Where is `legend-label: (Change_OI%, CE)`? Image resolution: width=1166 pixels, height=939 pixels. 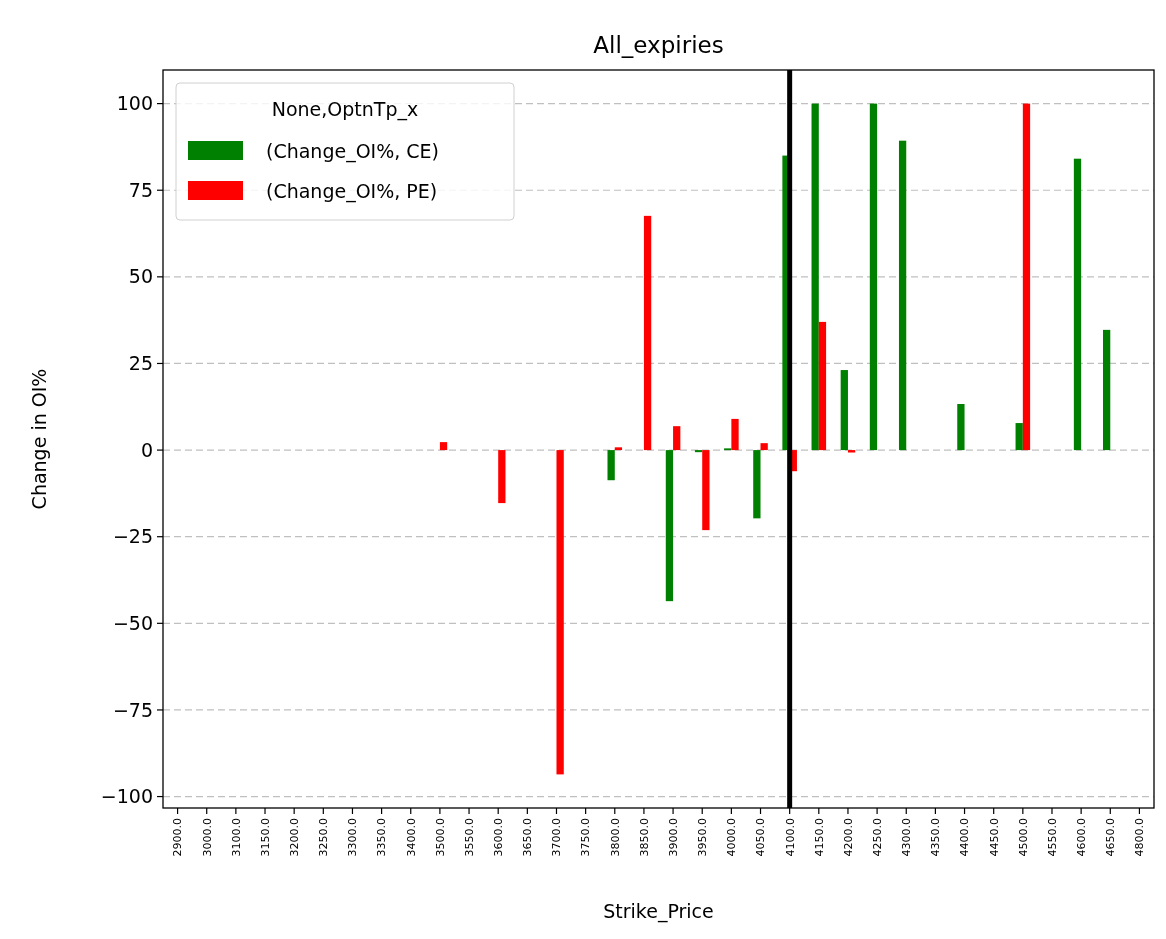 legend-label: (Change_OI%, CE) is located at coordinates (353, 151).